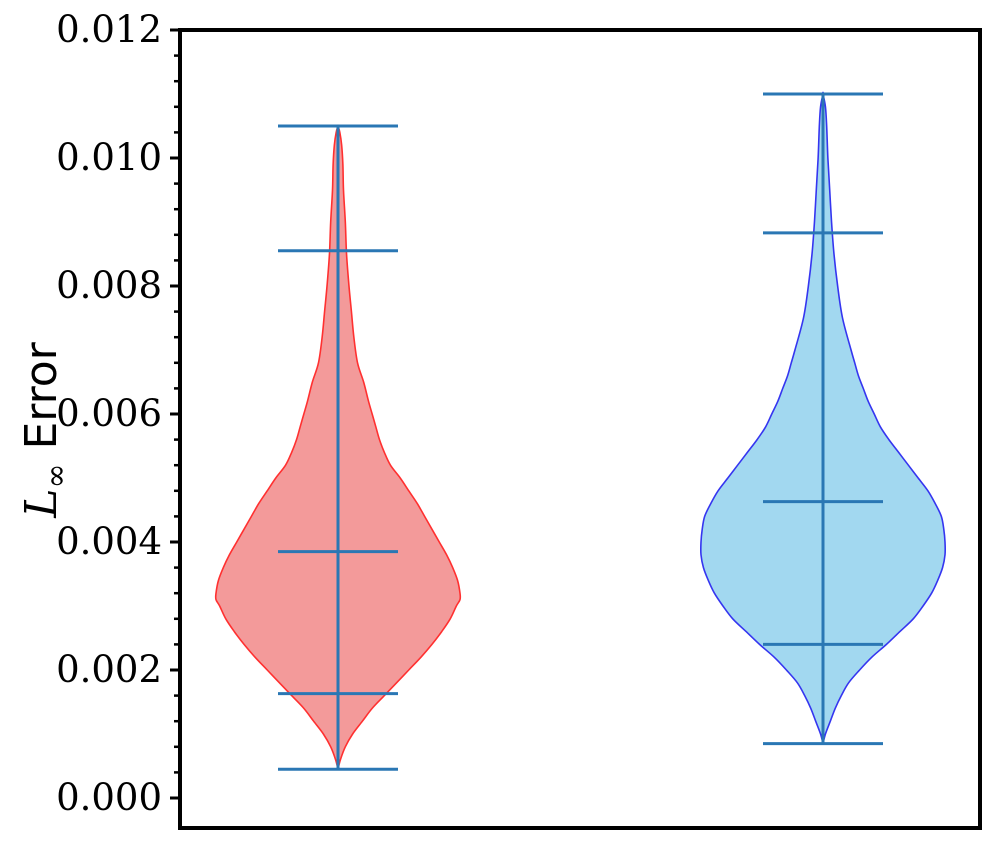 This screenshot has width=996, height=852. I want to click on y-tick-label: 0.012, so click(109, 29).